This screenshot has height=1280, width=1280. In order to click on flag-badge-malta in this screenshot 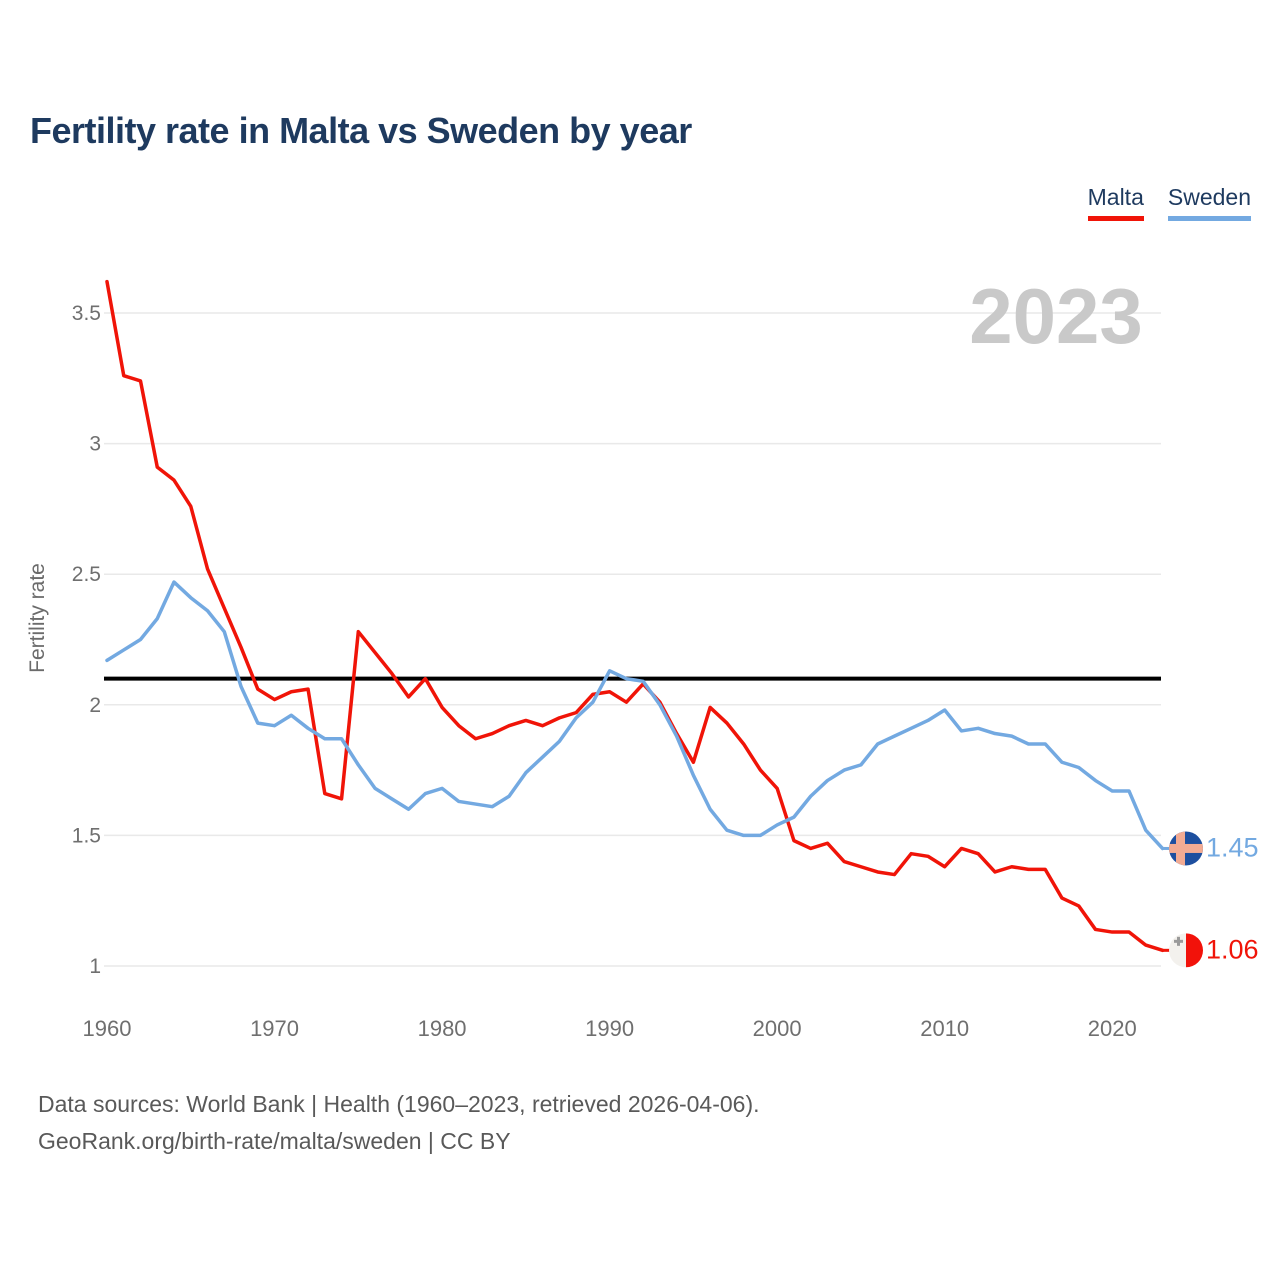, I will do `click(1186, 950)`.